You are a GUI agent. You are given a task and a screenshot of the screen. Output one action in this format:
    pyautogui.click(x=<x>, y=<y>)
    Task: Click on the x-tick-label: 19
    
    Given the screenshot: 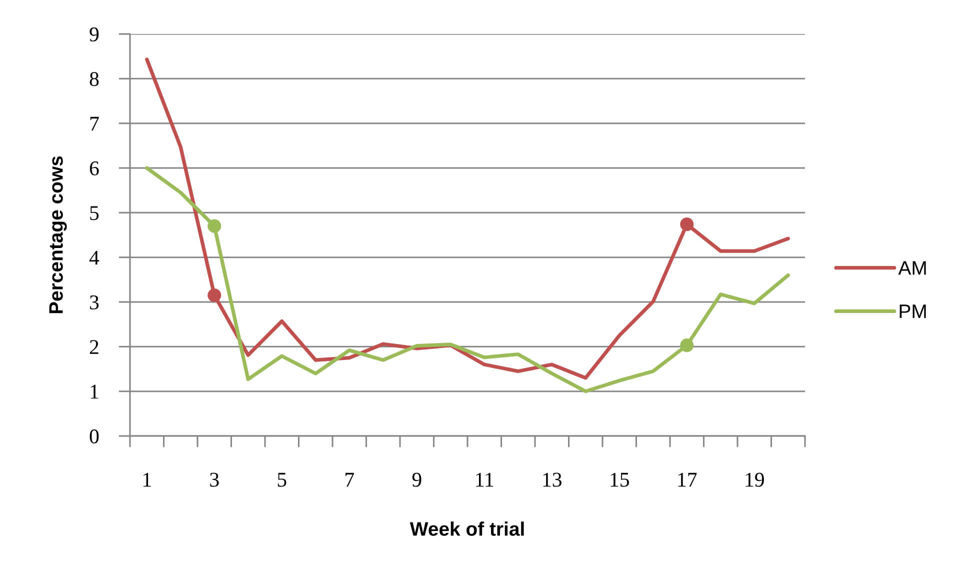 What is the action you would take?
    pyautogui.click(x=755, y=479)
    